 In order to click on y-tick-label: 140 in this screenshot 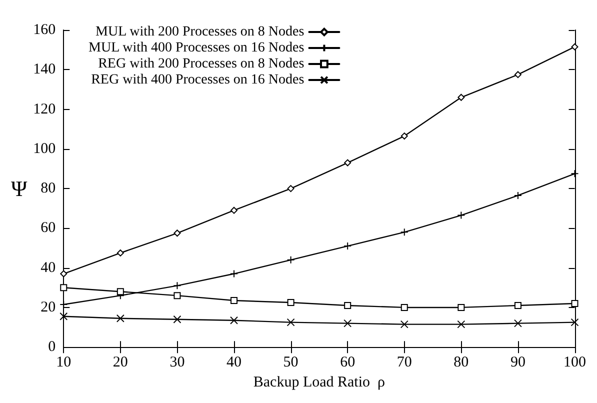, I will do `click(44, 70)`.